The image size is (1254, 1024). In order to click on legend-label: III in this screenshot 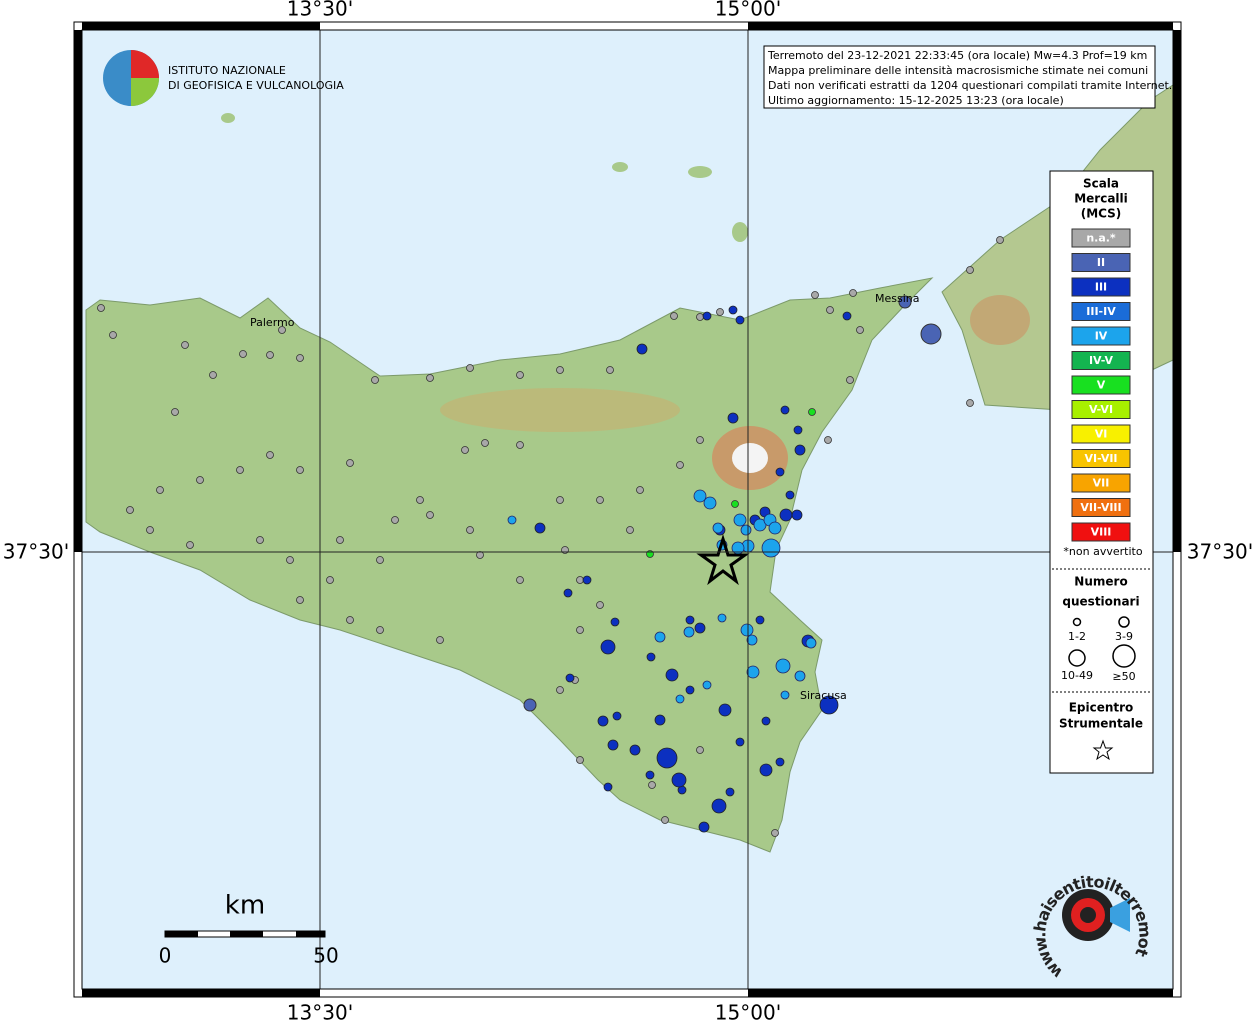, I will do `click(1101, 287)`.